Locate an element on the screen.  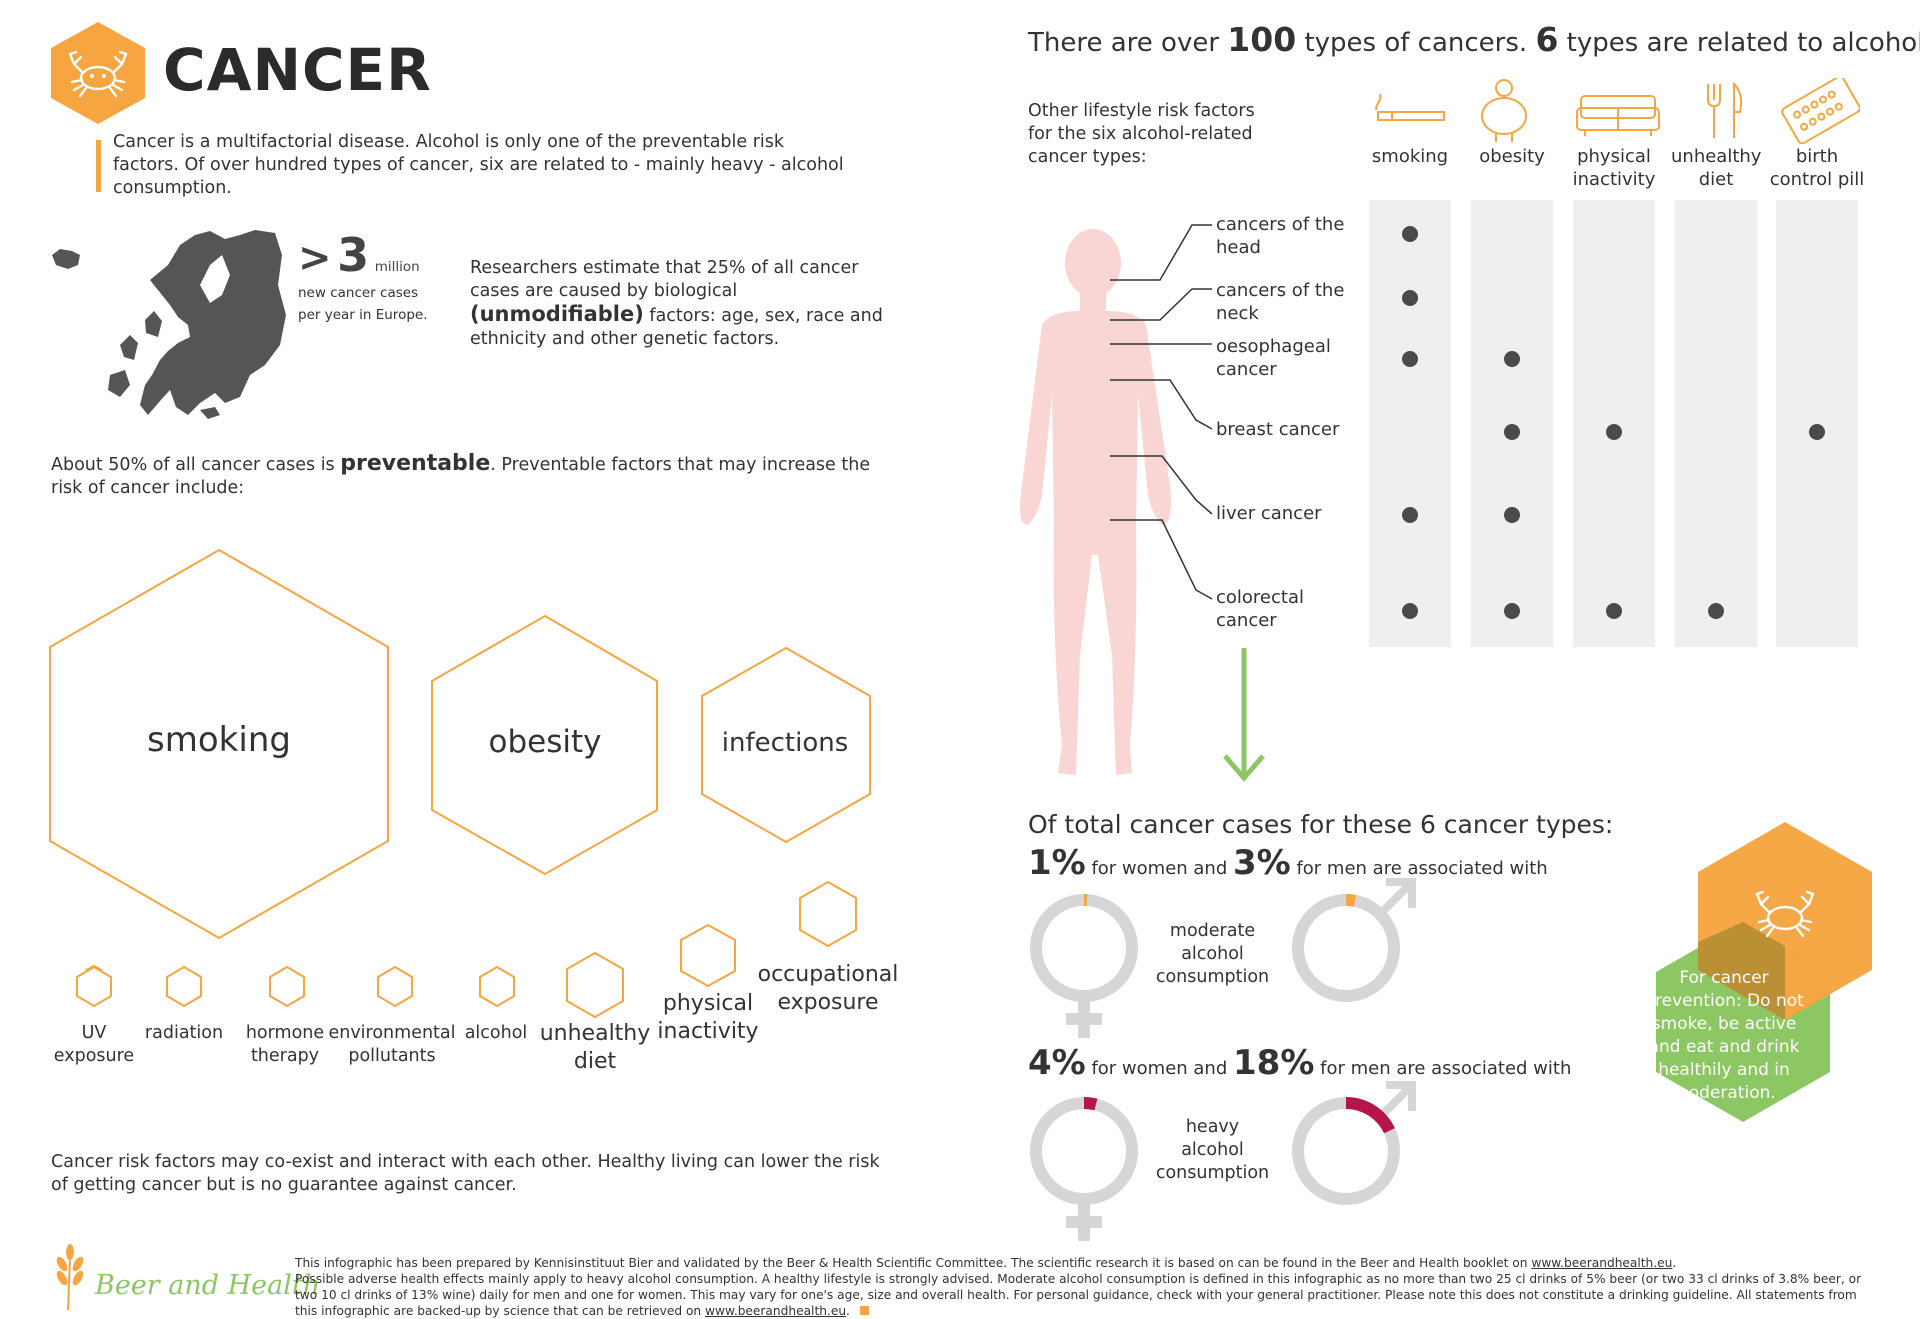
pill-pack-icon is located at coordinates (1820, 111).